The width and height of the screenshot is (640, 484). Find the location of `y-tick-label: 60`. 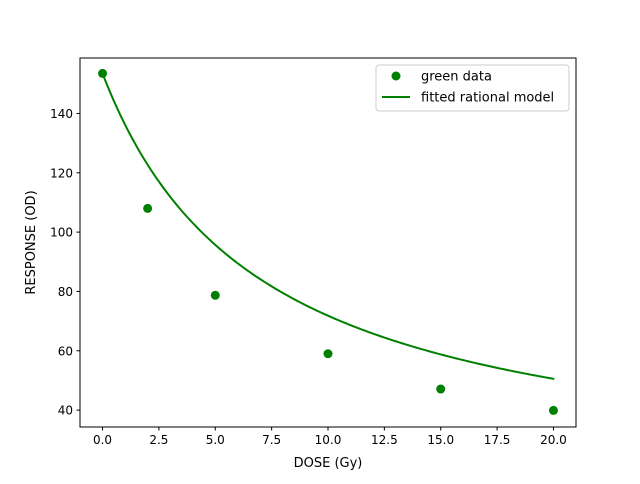

y-tick-label: 60 is located at coordinates (65, 351).